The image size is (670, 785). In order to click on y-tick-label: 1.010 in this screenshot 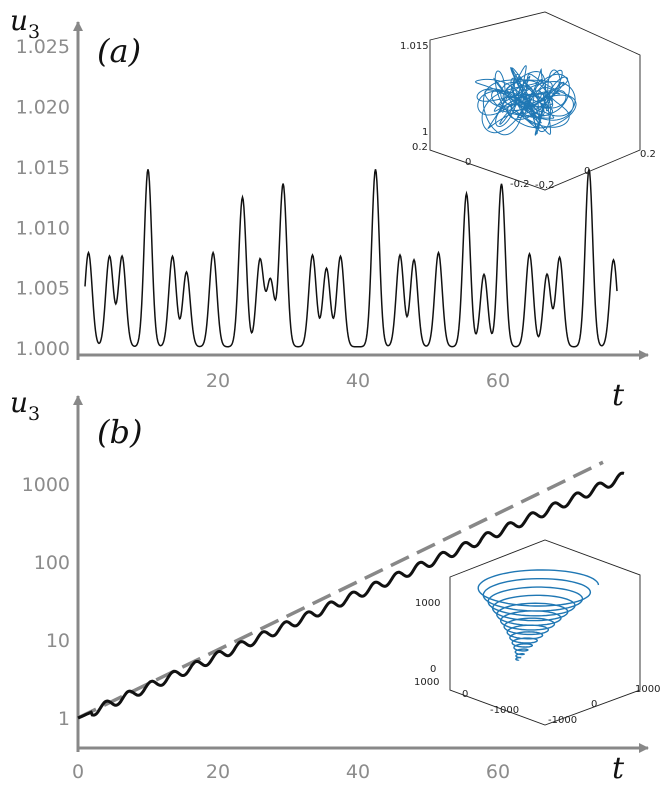, I will do `click(43, 228)`.